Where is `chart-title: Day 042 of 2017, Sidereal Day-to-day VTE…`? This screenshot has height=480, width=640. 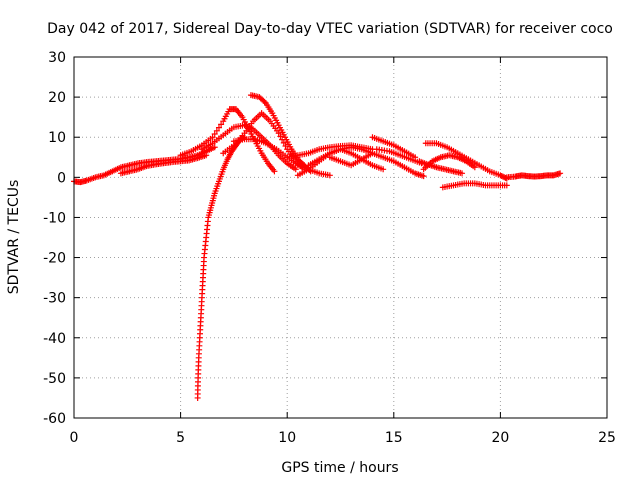 chart-title: Day 042 of 2017, Sidereal Day-to-day VTE… is located at coordinates (330, 29).